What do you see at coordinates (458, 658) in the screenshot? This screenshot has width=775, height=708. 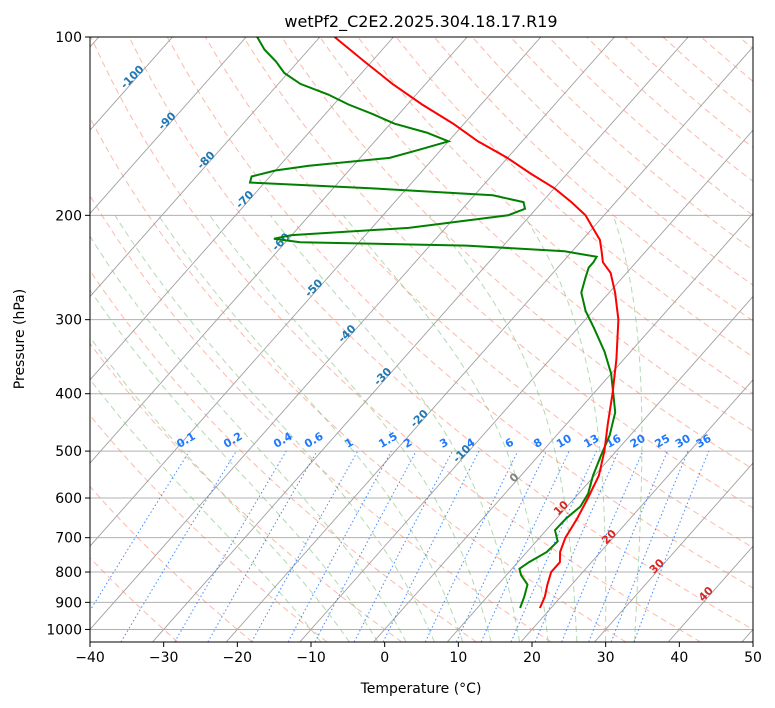 I see `x-tick-label: 10` at bounding box center [458, 658].